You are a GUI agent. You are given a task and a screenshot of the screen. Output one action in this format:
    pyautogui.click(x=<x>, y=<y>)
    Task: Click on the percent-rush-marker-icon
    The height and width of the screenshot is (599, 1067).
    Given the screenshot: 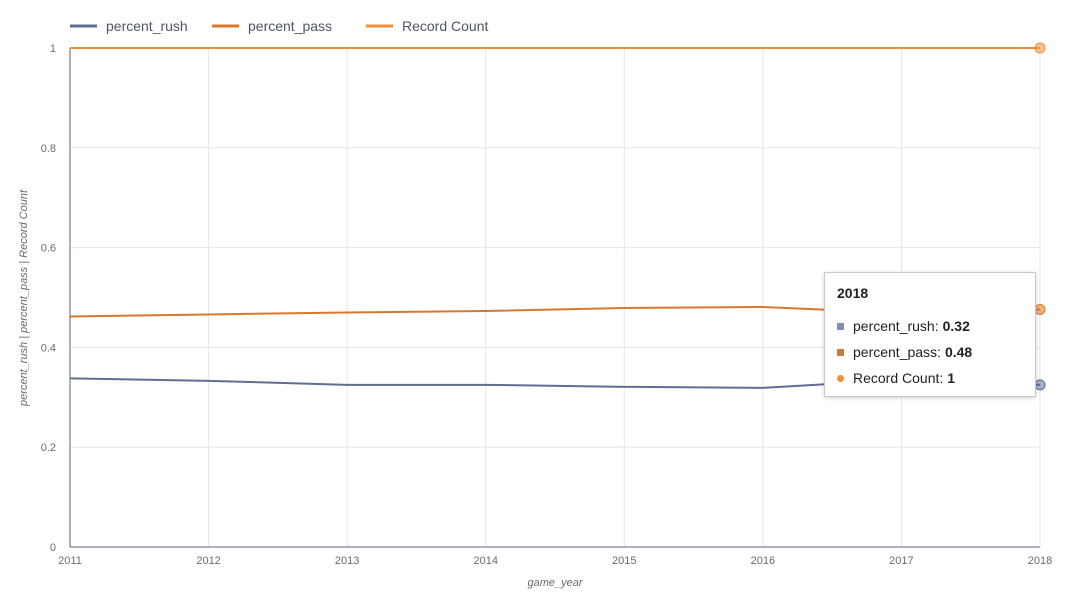 What is the action you would take?
    pyautogui.click(x=840, y=326)
    